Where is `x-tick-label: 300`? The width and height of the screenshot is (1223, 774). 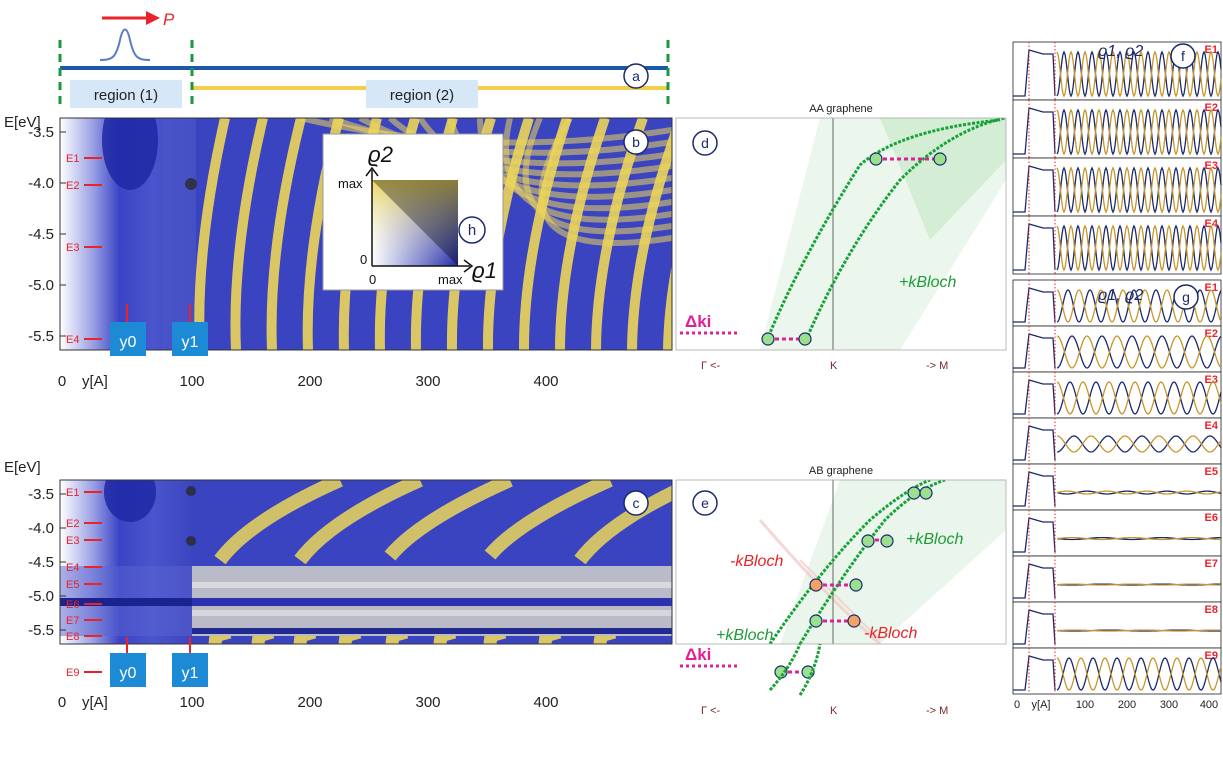
x-tick-label: 300 is located at coordinates (427, 702).